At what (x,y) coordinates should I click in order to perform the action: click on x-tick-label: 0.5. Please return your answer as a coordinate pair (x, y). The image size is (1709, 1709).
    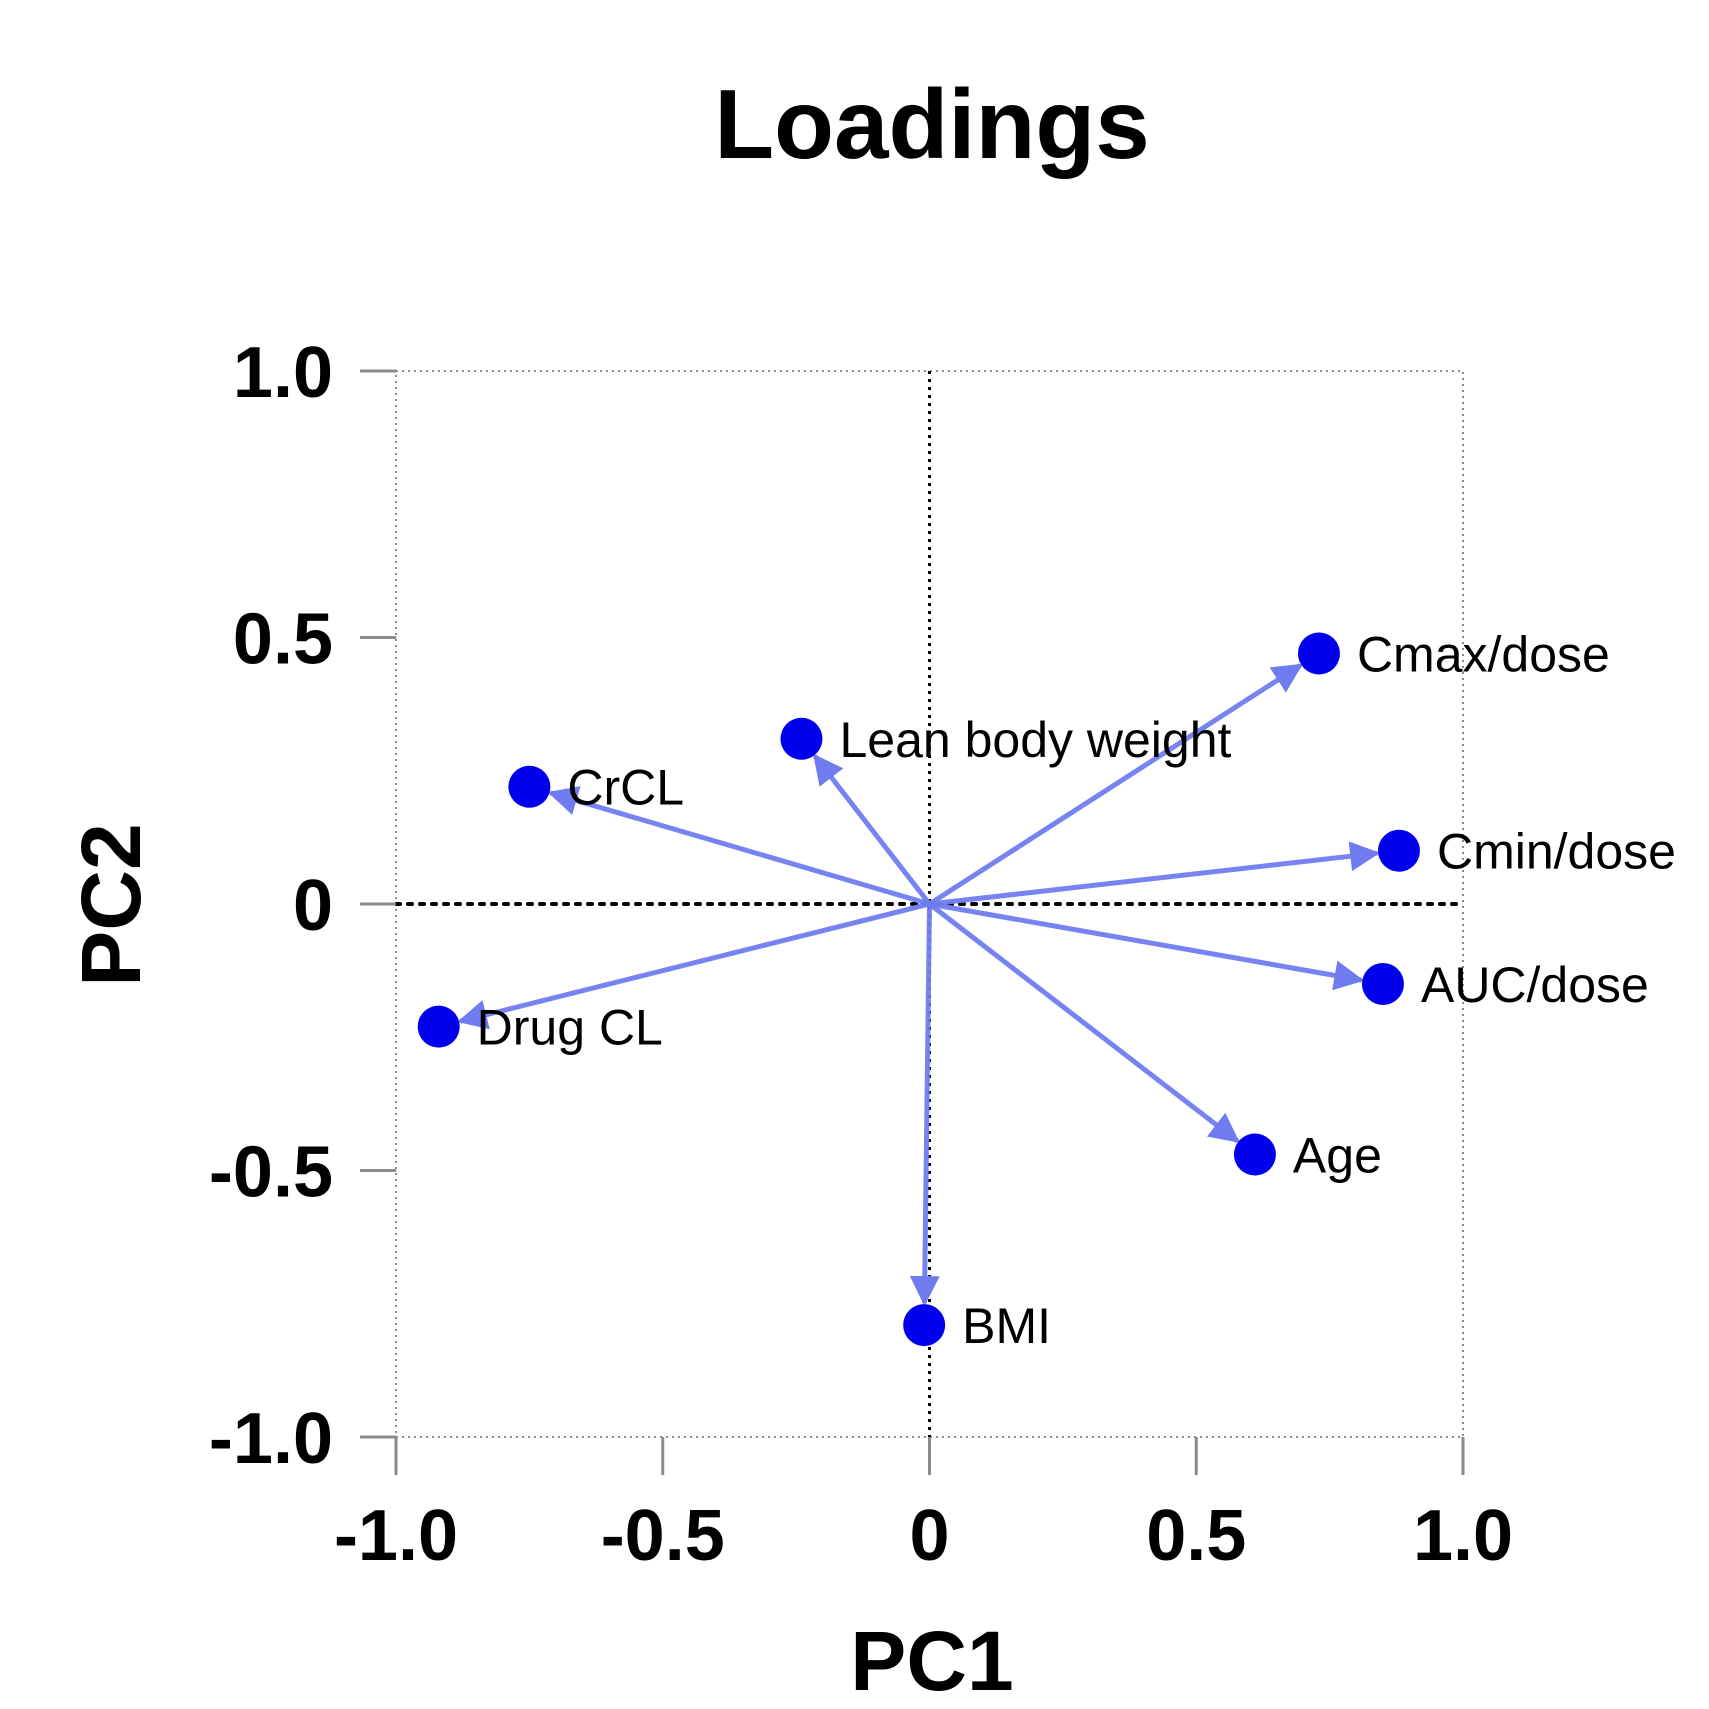
    Looking at the image, I should click on (1196, 1536).